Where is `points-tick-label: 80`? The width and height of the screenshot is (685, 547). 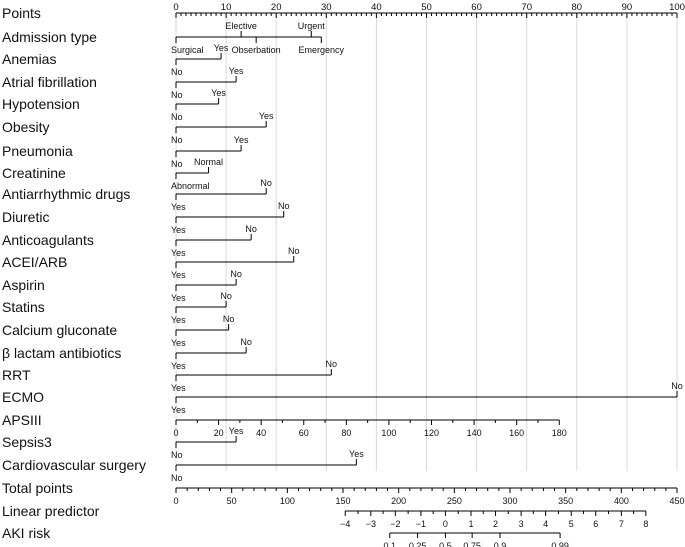 points-tick-label: 80 is located at coordinates (577, 7).